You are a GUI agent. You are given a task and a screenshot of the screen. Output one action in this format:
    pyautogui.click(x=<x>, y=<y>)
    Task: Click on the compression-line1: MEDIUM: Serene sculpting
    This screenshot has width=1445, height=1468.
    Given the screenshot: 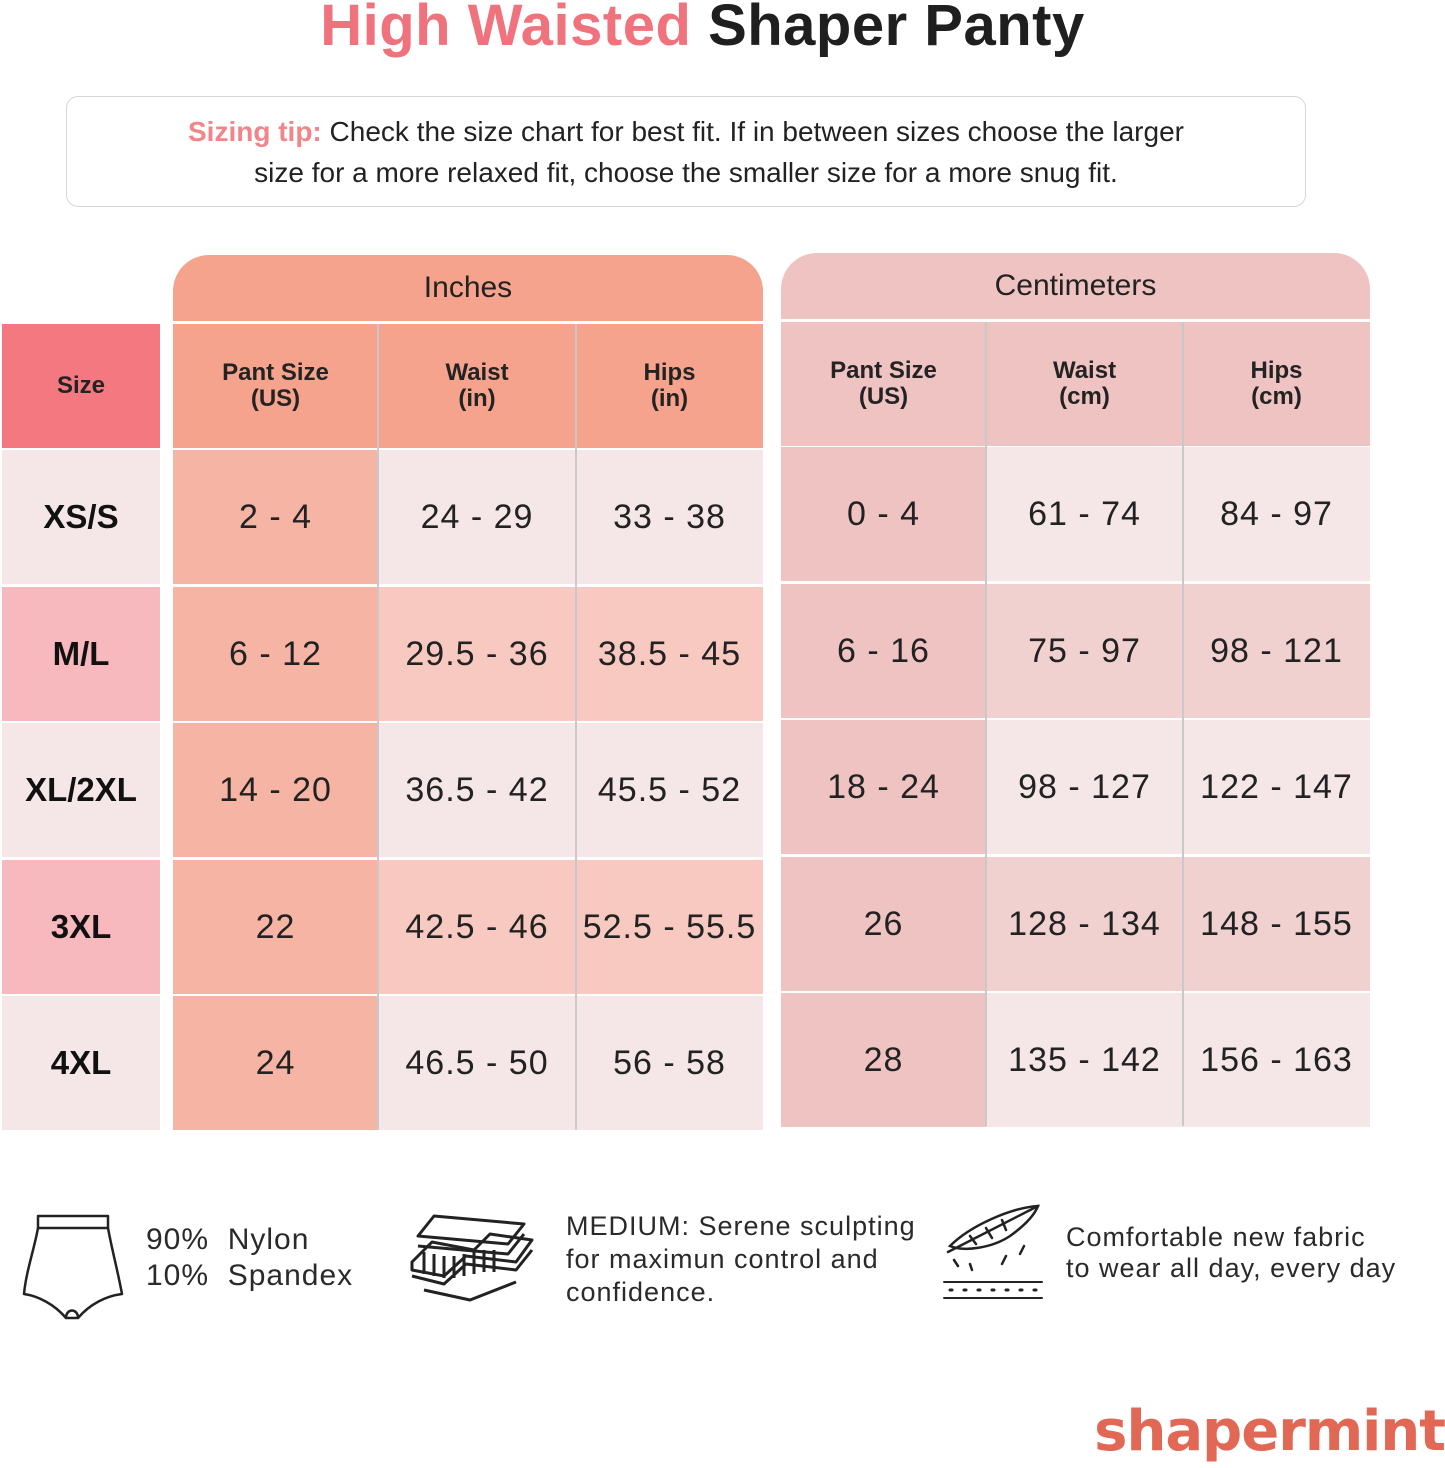 What is the action you would take?
    pyautogui.click(x=741, y=1226)
    